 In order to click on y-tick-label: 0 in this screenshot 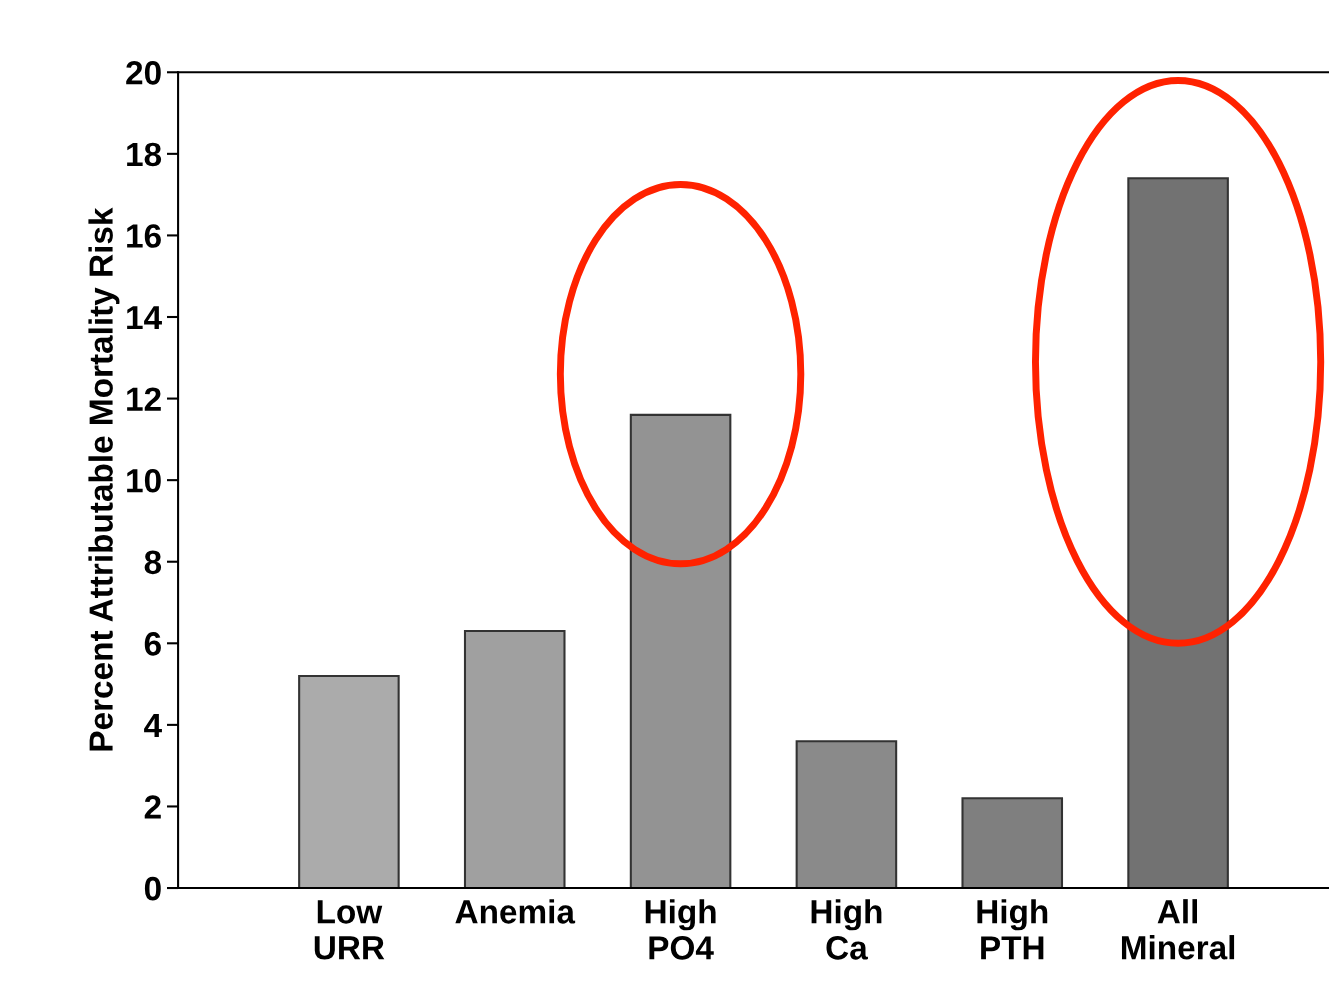, I will do `click(152, 888)`.